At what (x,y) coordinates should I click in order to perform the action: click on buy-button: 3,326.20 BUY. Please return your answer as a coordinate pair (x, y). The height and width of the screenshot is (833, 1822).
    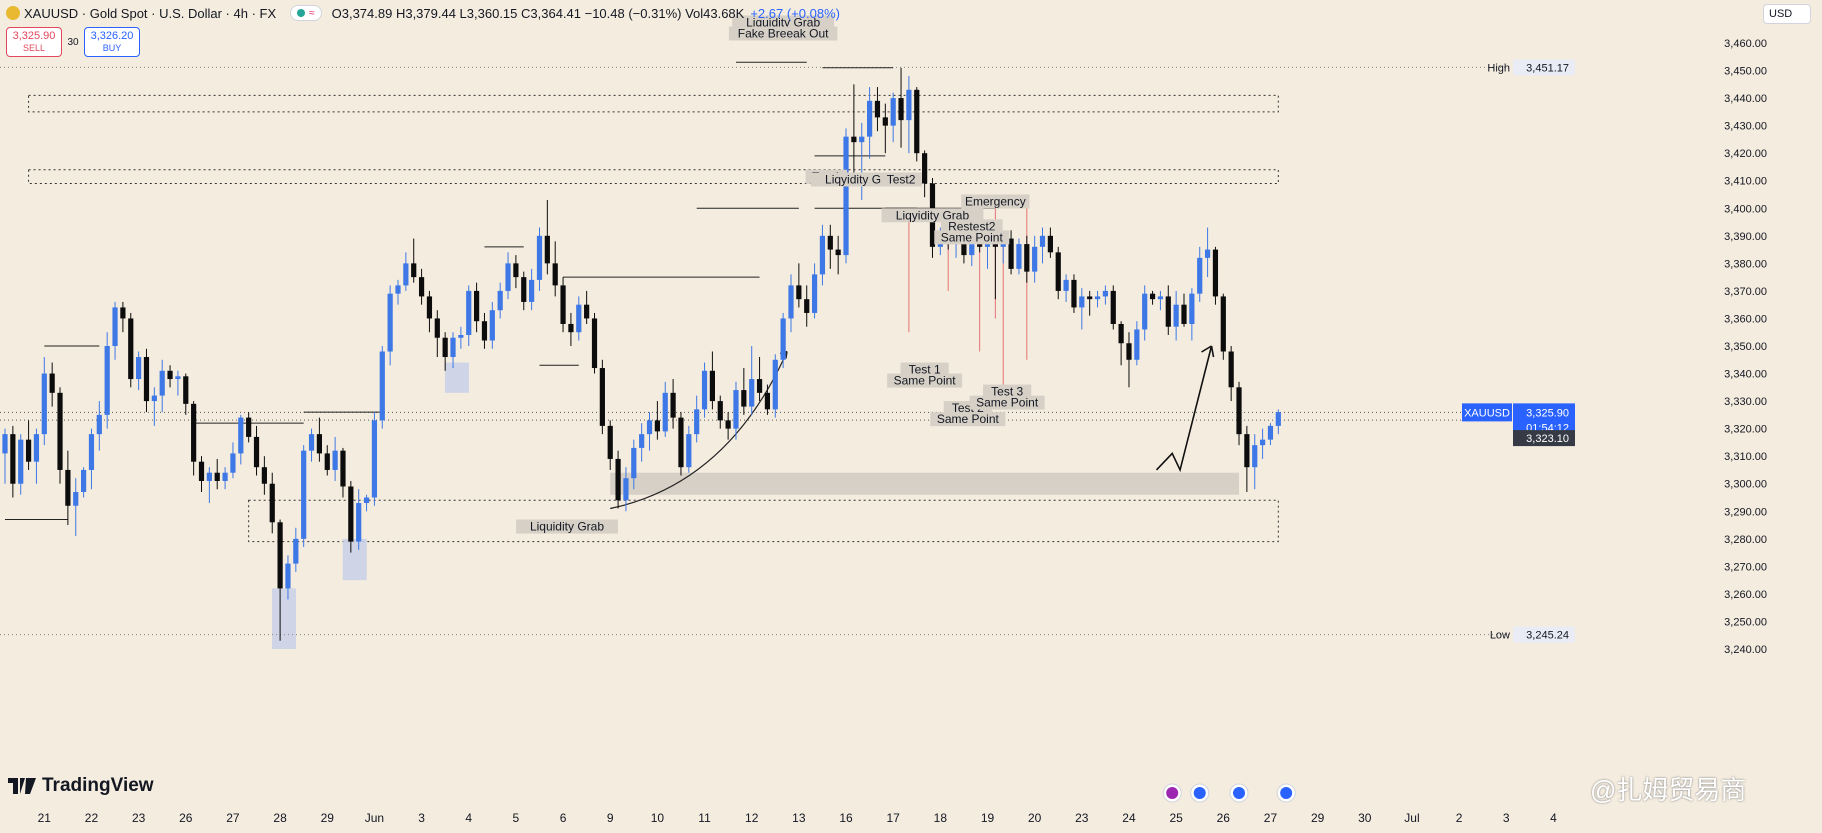
    Looking at the image, I should click on (112, 42).